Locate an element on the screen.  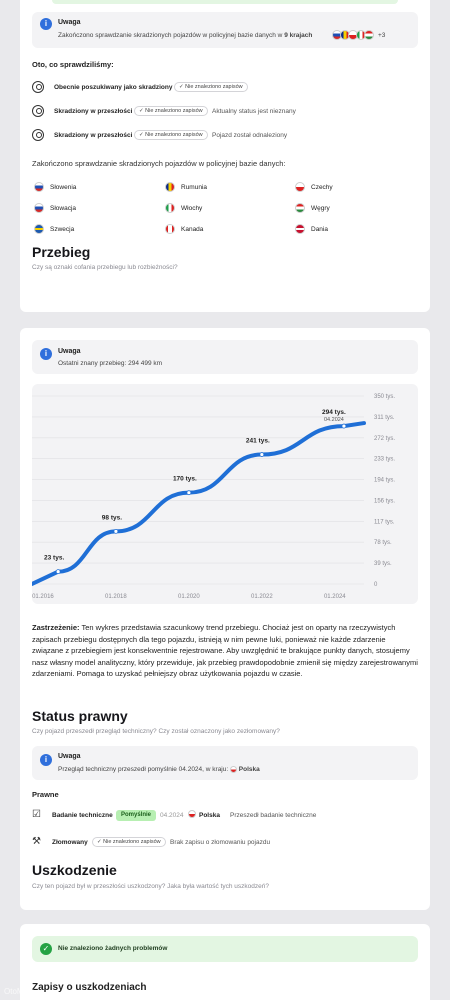
y-tick-label: 39 tys. is located at coordinates (383, 564).